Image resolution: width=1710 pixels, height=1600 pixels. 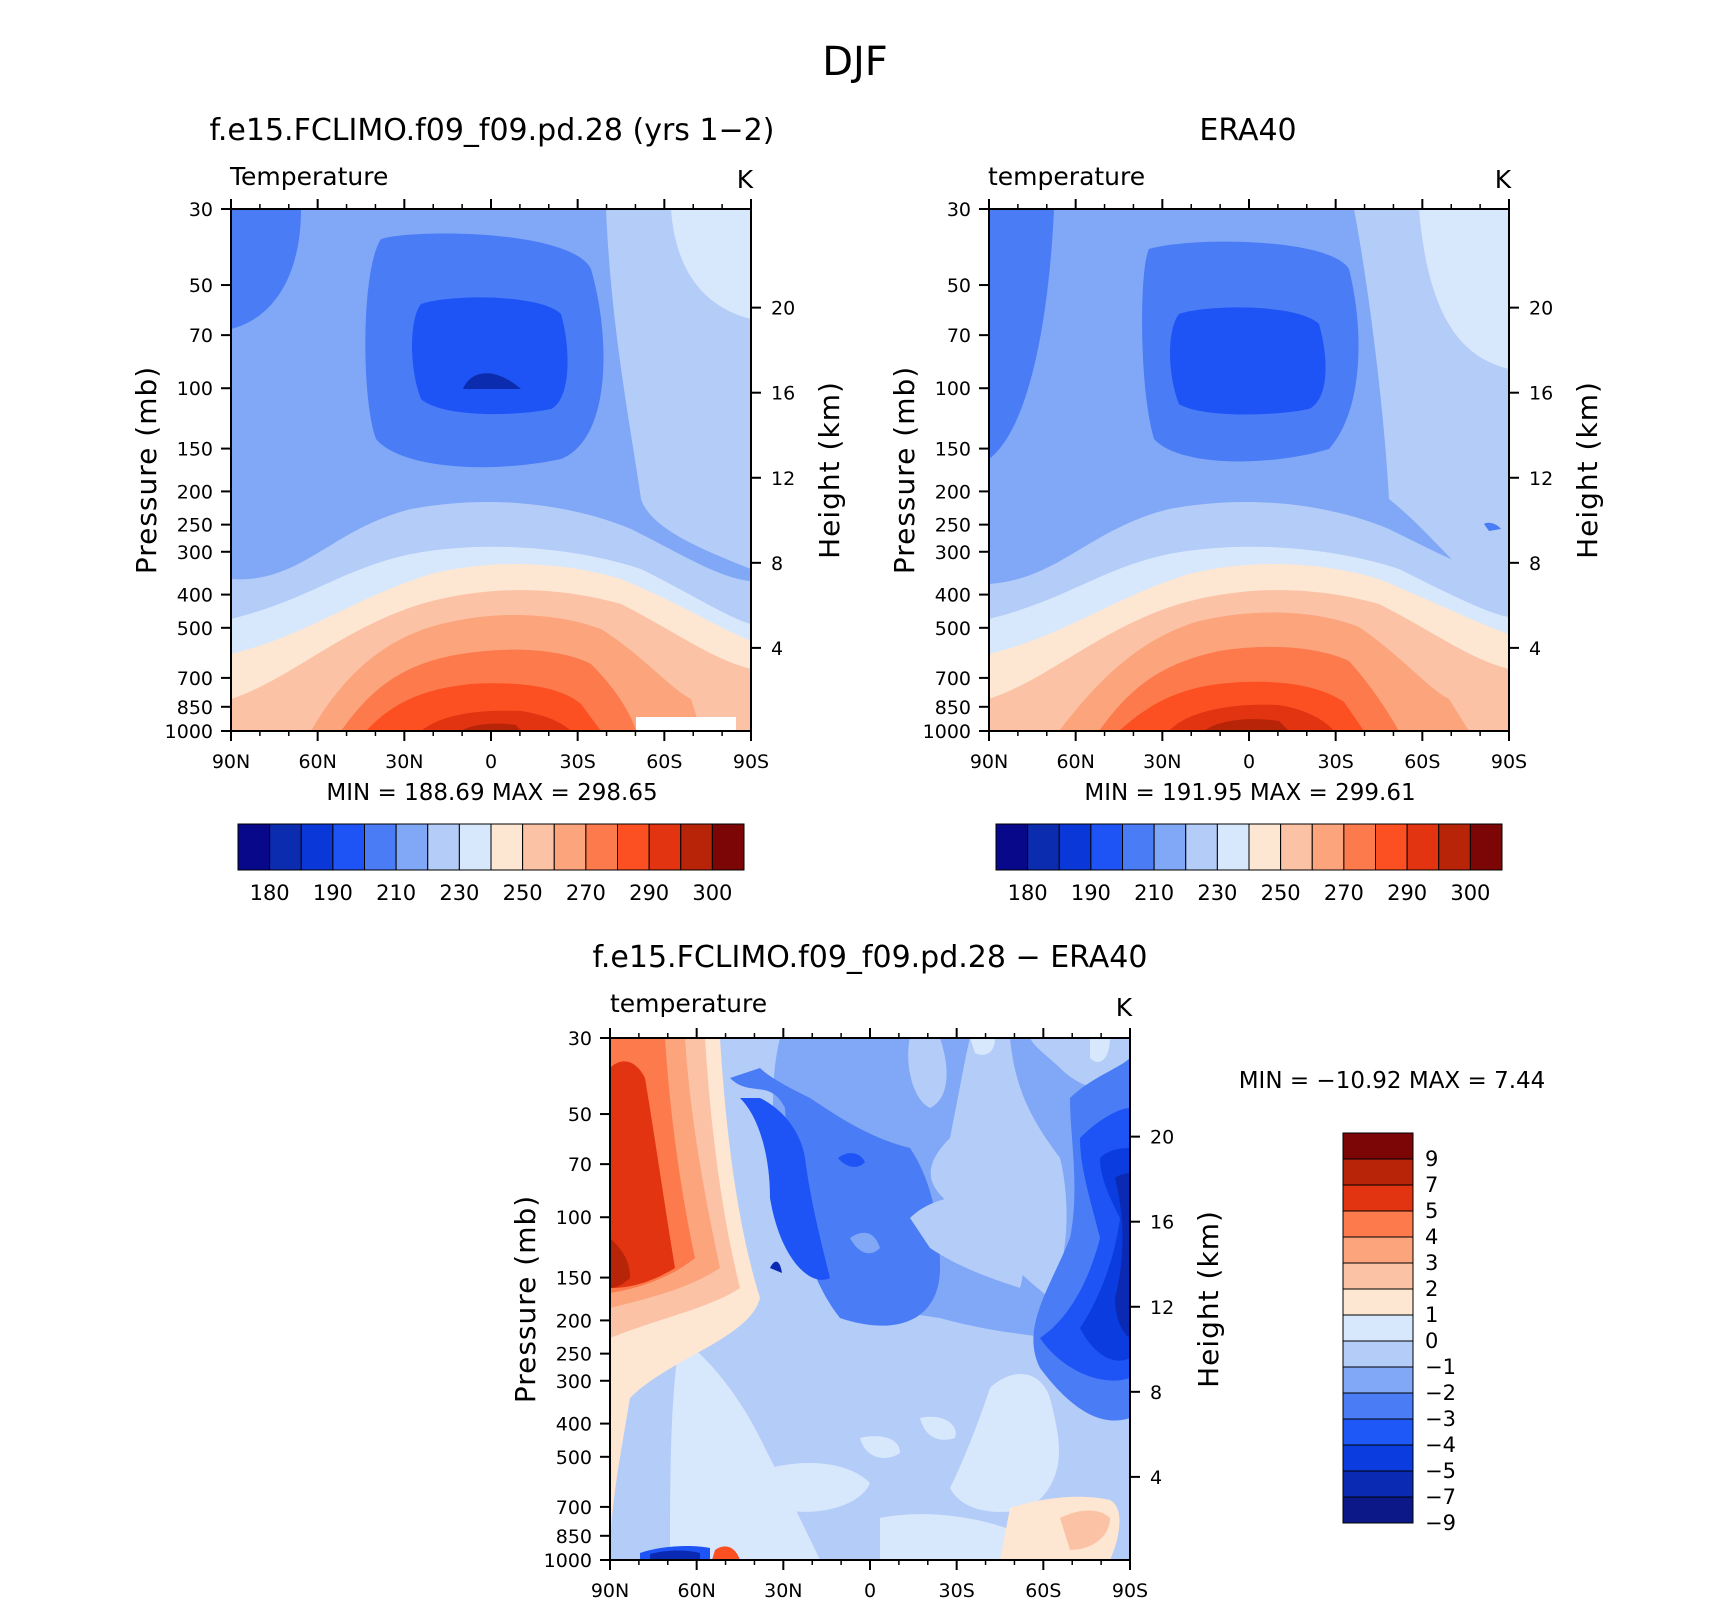 I want to click on colorbar-label: 210, so click(x=1154, y=893).